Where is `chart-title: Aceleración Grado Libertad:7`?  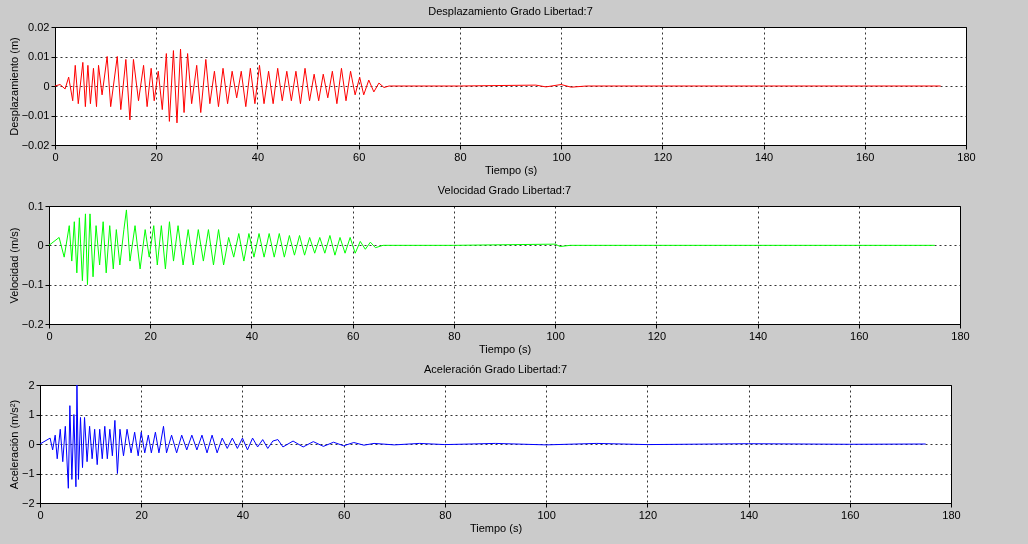 chart-title: Aceleración Grado Libertad:7 is located at coordinates (495, 369).